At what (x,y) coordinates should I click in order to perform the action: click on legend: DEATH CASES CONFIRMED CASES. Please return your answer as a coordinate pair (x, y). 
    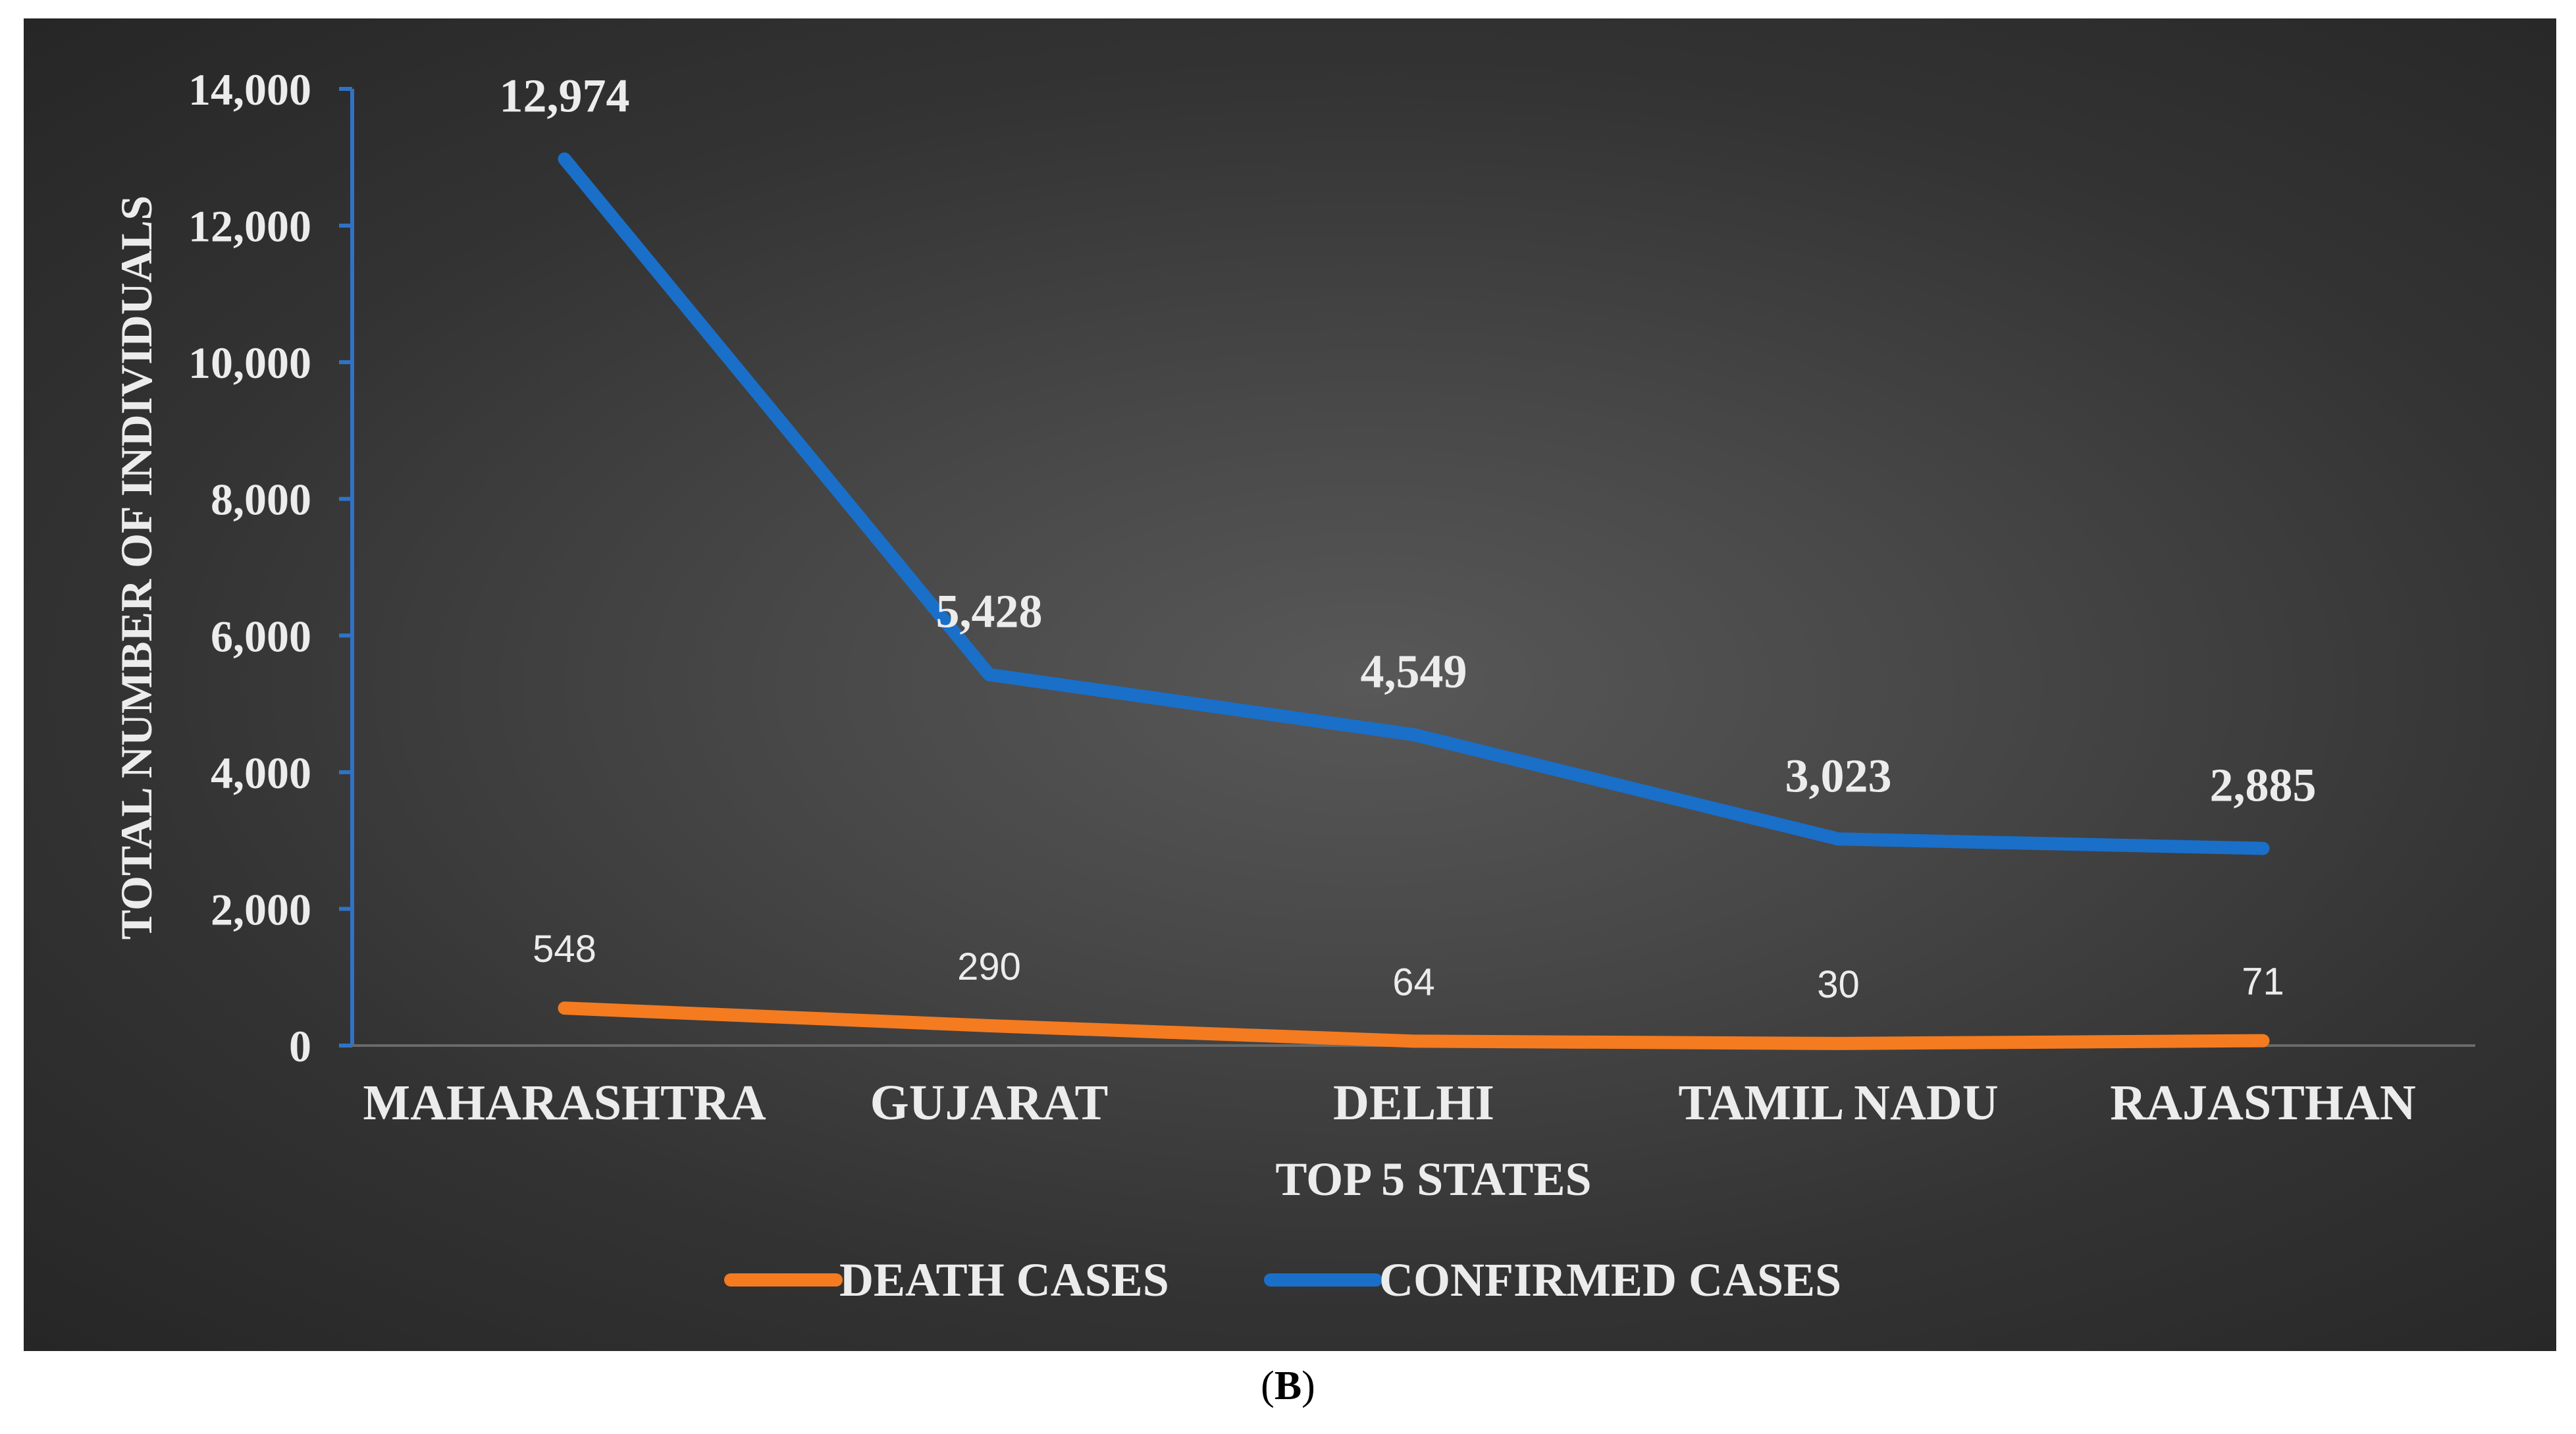
    Looking at the image, I should click on (1282, 1280).